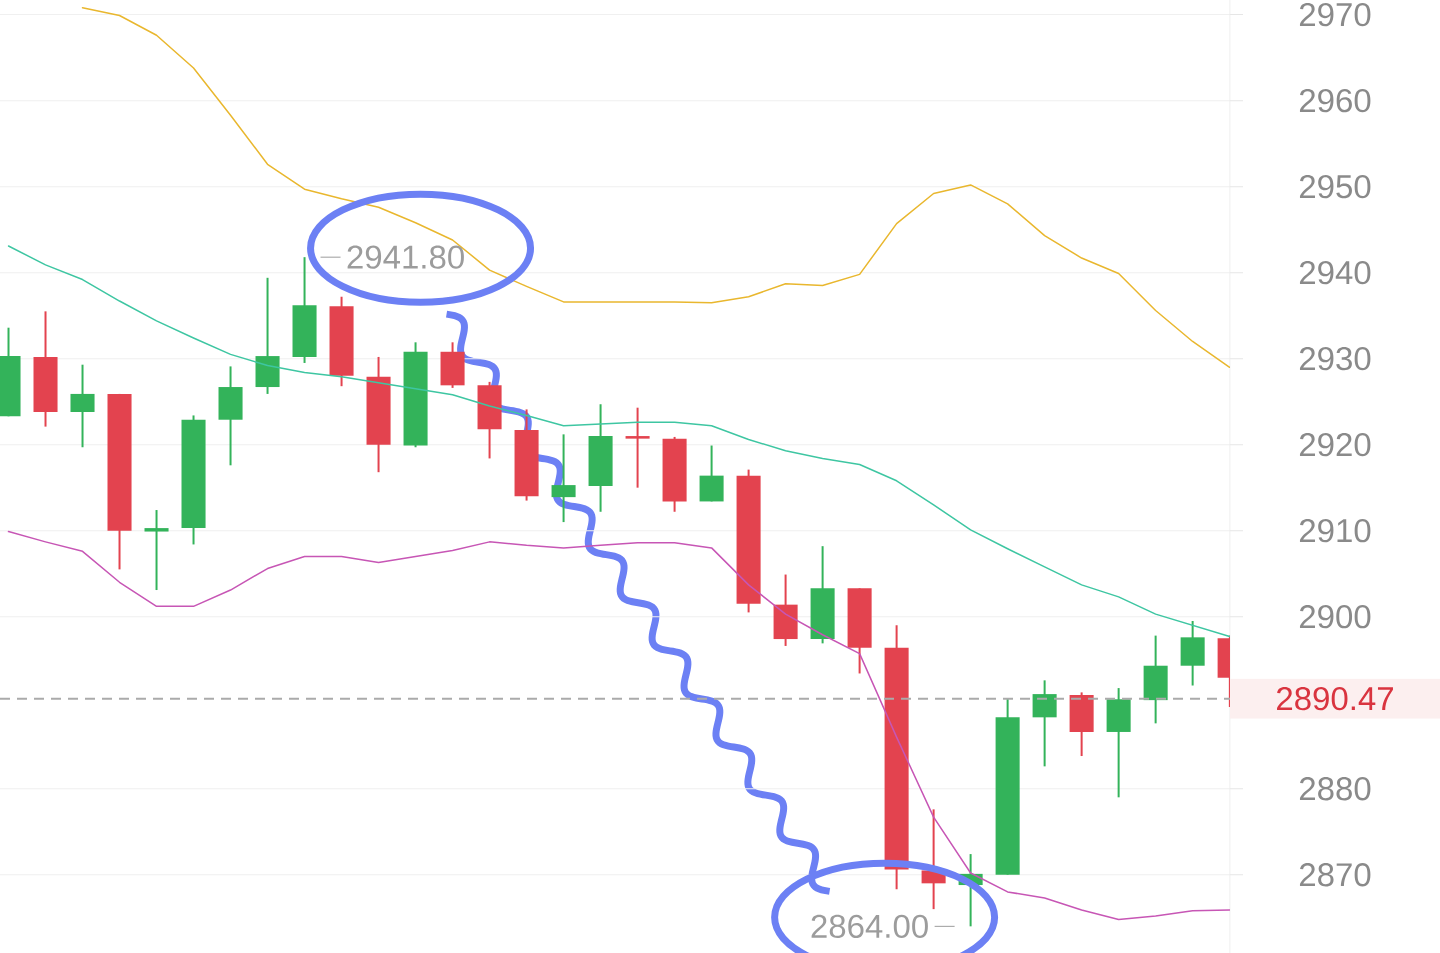  Describe the element at coordinates (1335, 875) in the screenshot. I see `y-tick-label: 2870` at that location.